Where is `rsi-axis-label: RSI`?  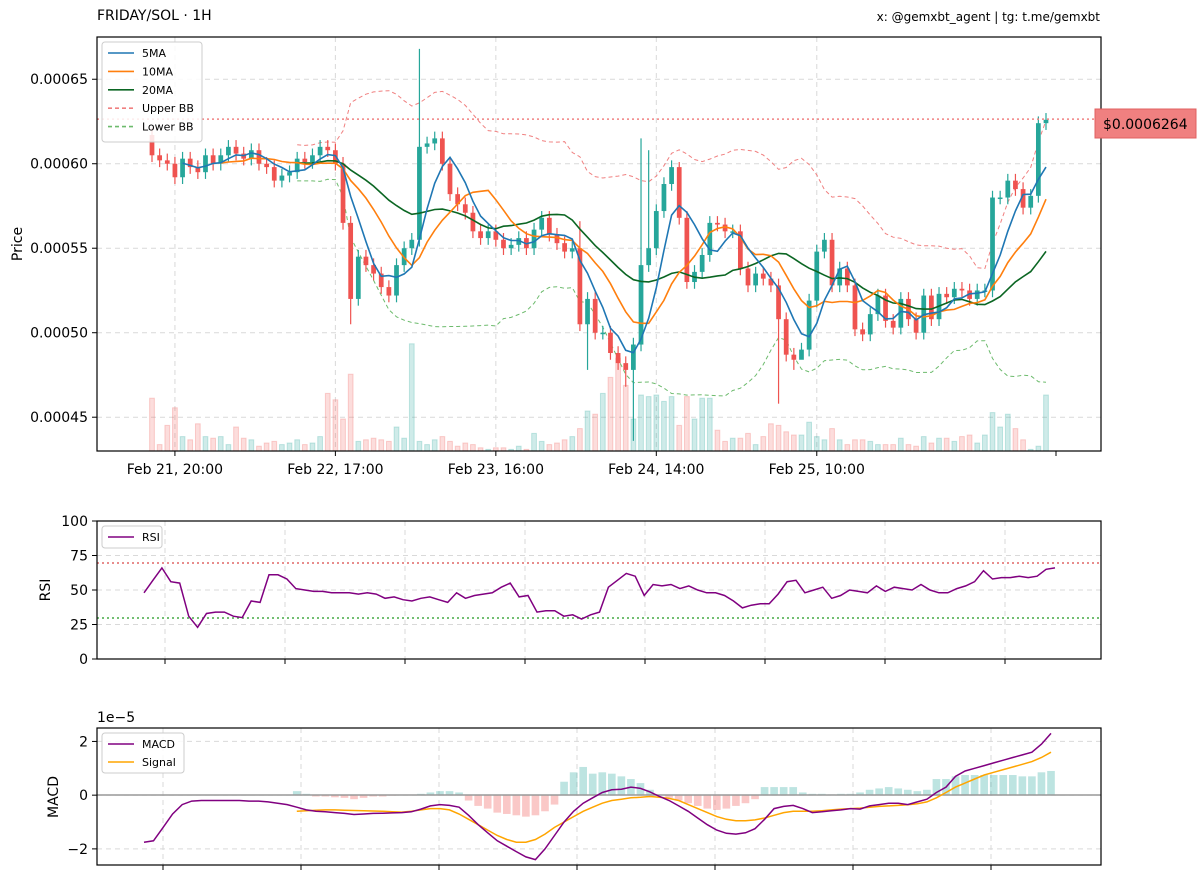
rsi-axis-label: RSI is located at coordinates (46, 590).